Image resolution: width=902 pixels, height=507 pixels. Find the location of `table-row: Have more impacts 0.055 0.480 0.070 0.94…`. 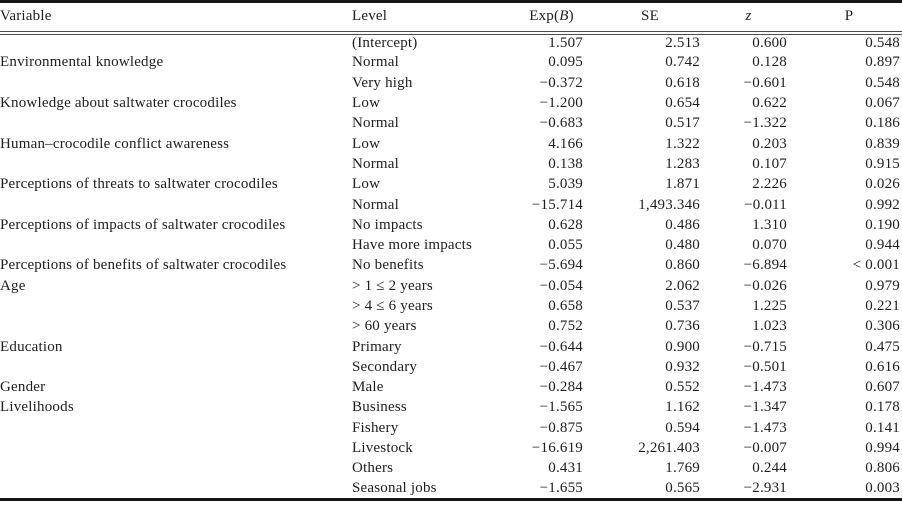

table-row: Have more impacts 0.055 0.480 0.070 0.94… is located at coordinates (451, 245).